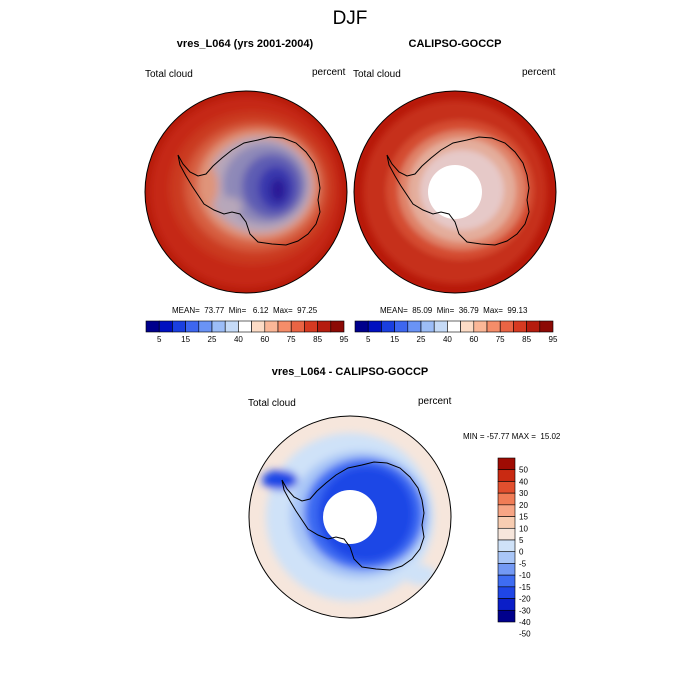 This screenshot has width=700, height=700. What do you see at coordinates (368, 339) in the screenshot?
I see `colorbar-calipso-tick-label: 5` at bounding box center [368, 339].